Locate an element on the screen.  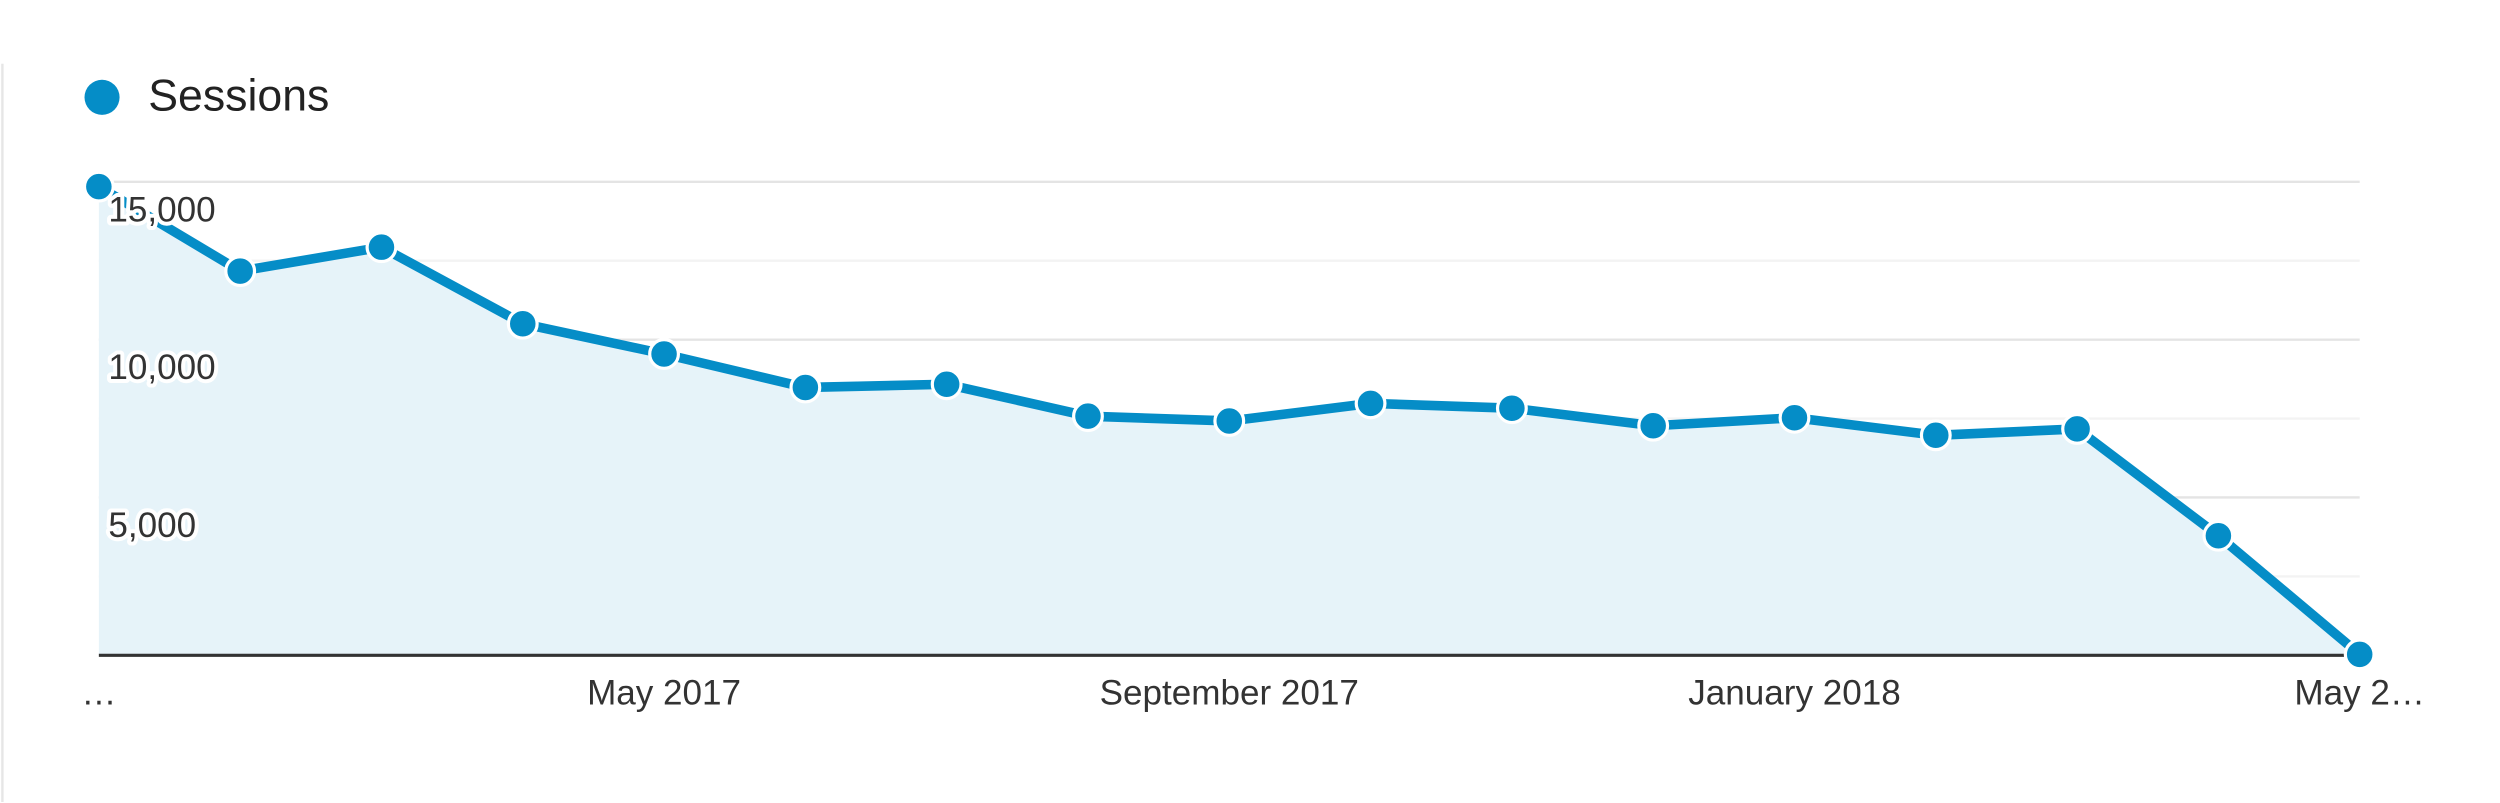
y-tick-label: 15,000 is located at coordinates (161, 209).